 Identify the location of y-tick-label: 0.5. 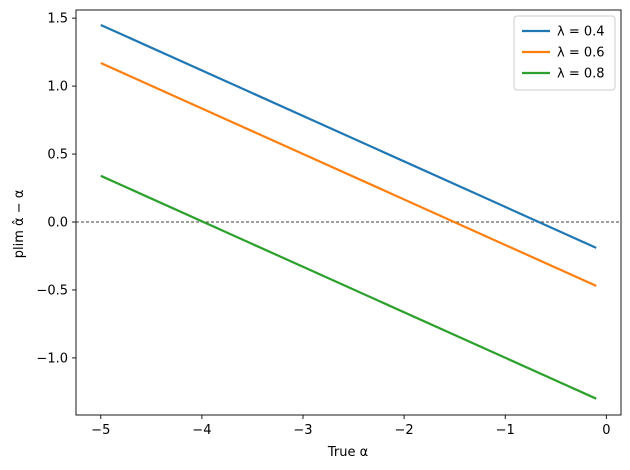
(57, 155).